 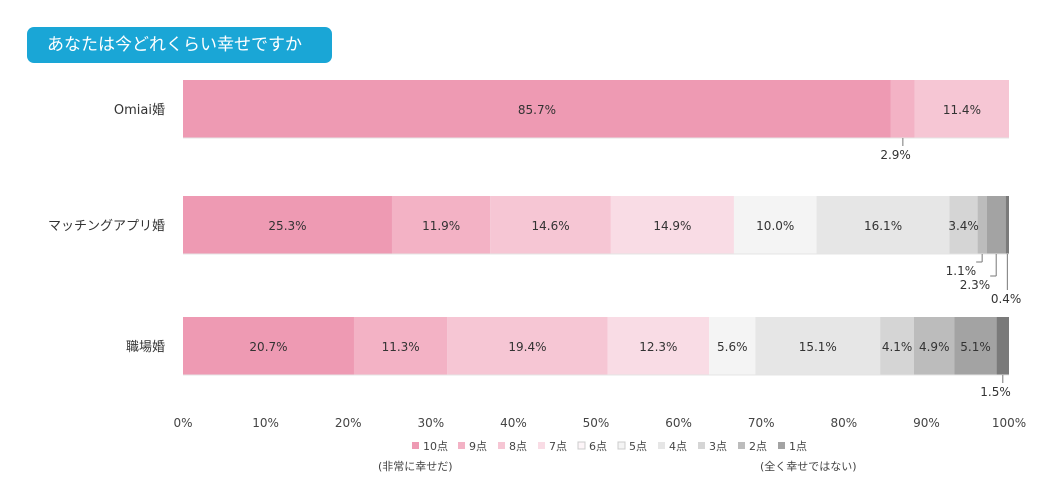 I want to click on x-tick-label: 90%, so click(x=926, y=423).